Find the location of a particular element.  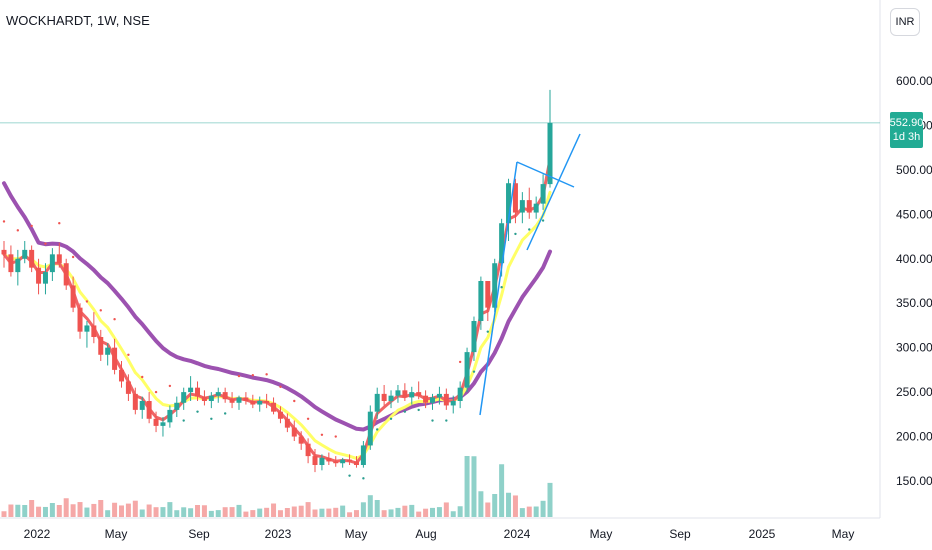

bar-countdown: 1d 3h is located at coordinates (906, 137).